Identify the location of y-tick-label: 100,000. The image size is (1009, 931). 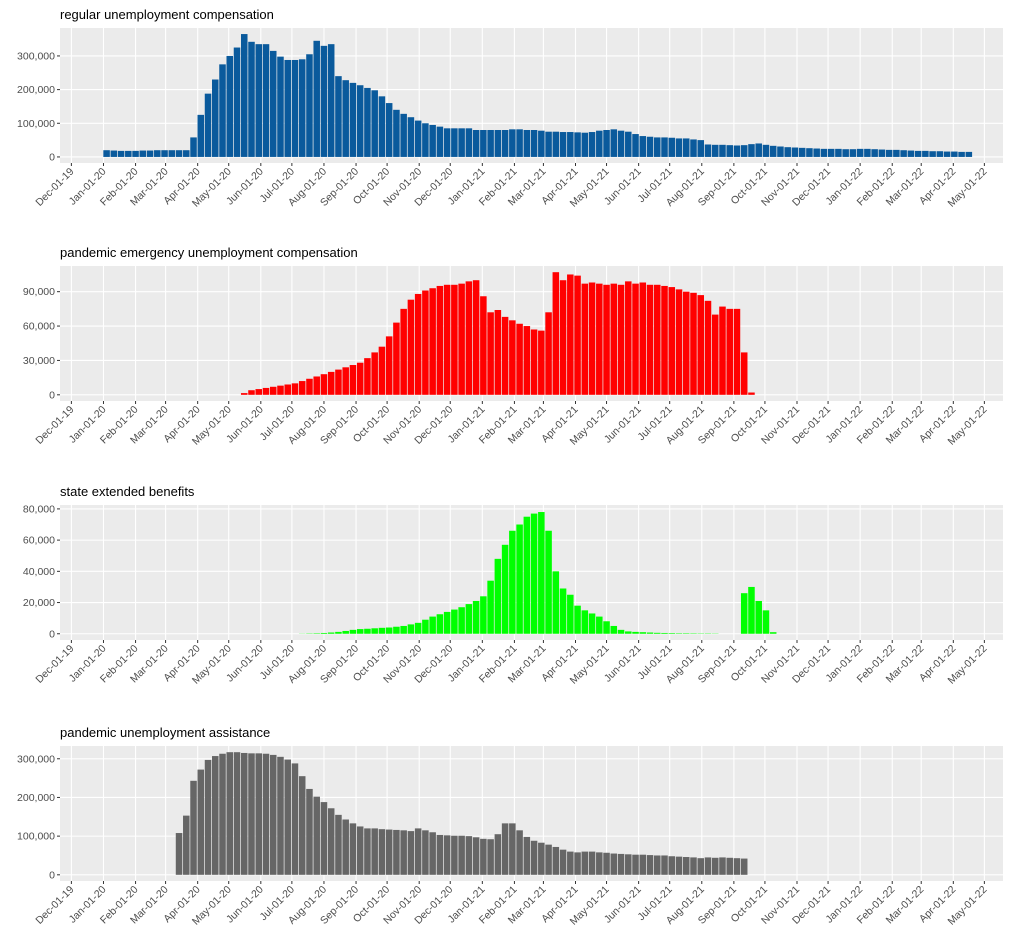
(36, 124).